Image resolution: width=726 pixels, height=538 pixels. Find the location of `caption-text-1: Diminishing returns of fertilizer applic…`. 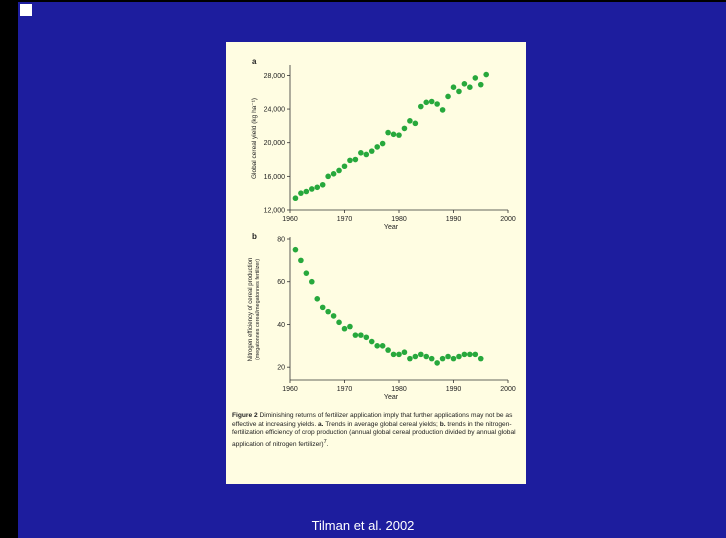

caption-text-1: Diminishing returns of fertilizer applic… is located at coordinates (372, 420).